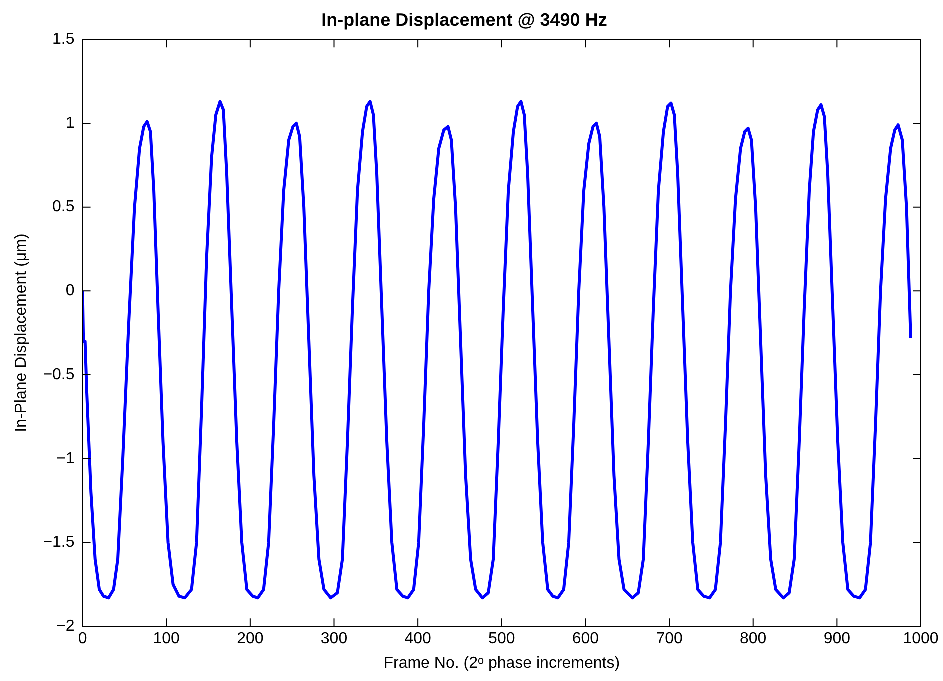 The width and height of the screenshot is (943, 681). What do you see at coordinates (70, 123) in the screenshot?
I see `y-tick-label: 1` at bounding box center [70, 123].